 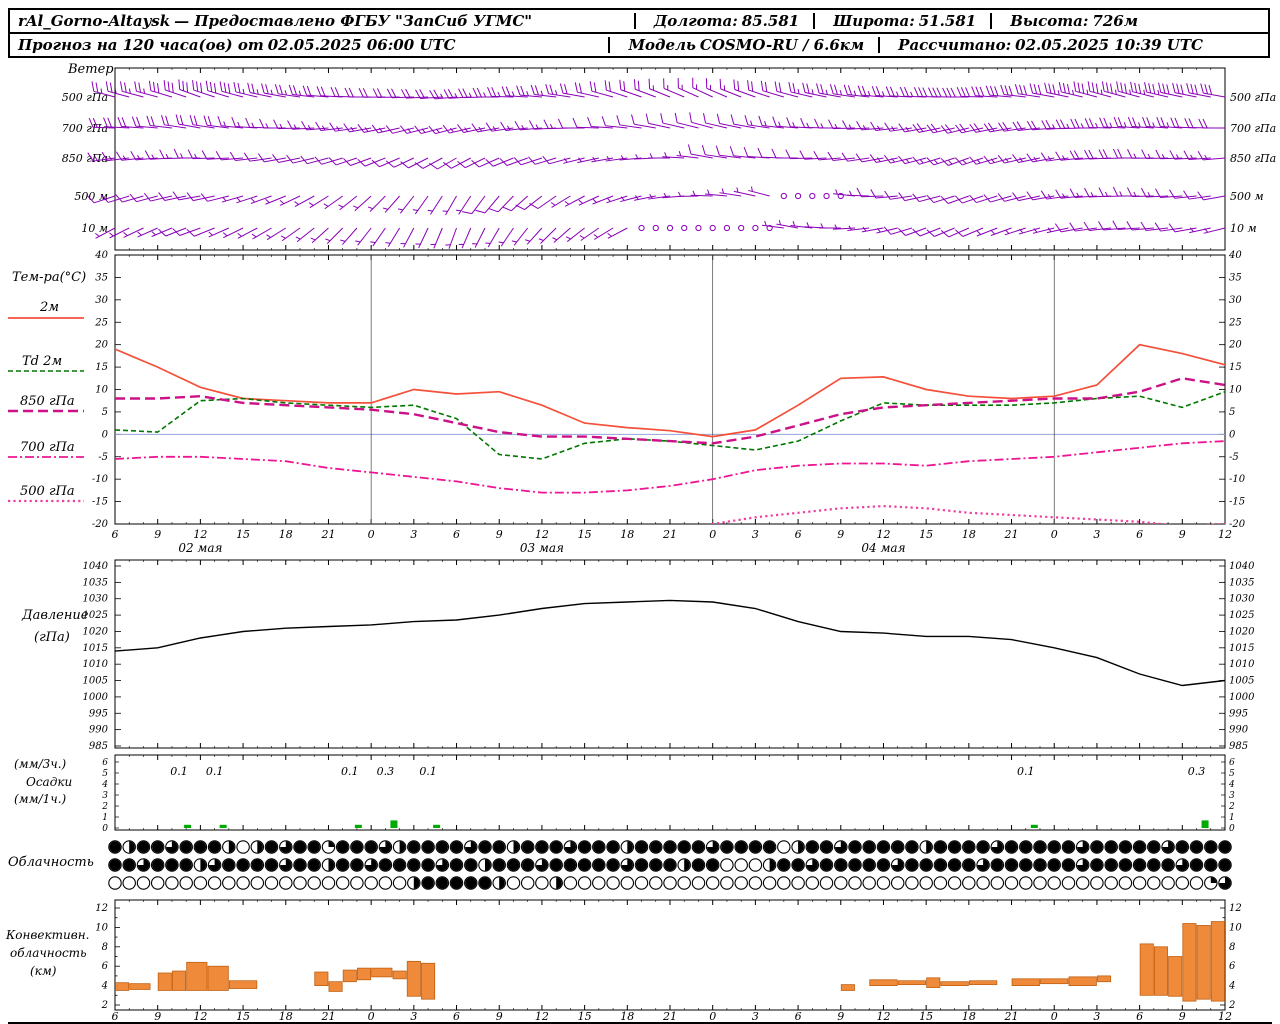 I want to click on legend-label-t500: 500 гПа, so click(x=47, y=491).